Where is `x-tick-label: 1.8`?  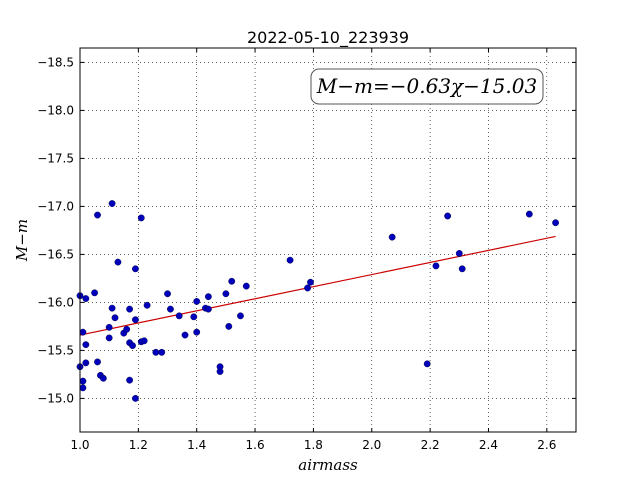 x-tick-label: 1.8 is located at coordinates (313, 445).